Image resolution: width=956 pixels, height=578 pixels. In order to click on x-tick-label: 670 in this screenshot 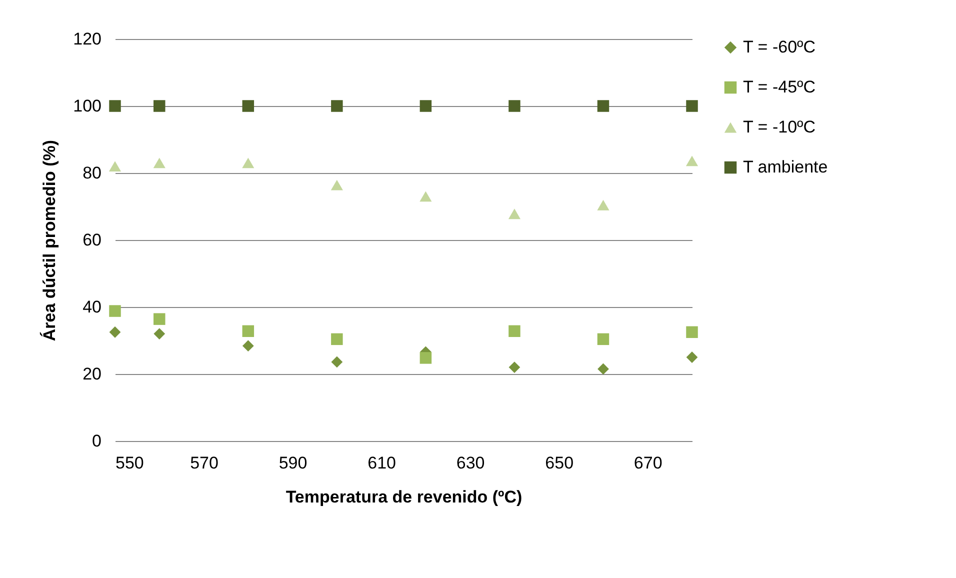, I will do `click(648, 463)`.